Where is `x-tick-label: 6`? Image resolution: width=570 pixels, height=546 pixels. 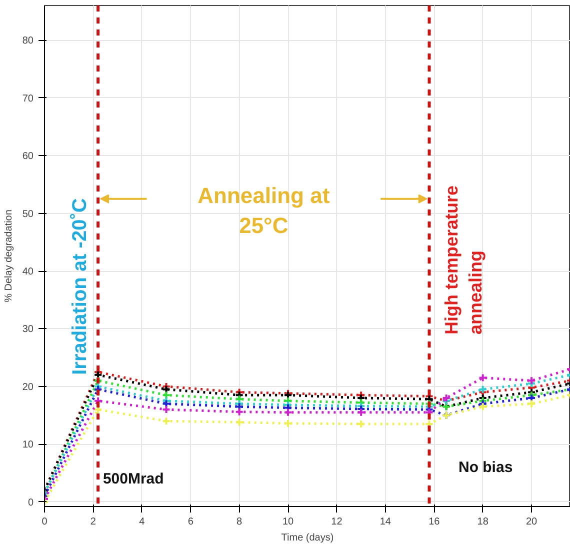 x-tick-label: 6 is located at coordinates (191, 522).